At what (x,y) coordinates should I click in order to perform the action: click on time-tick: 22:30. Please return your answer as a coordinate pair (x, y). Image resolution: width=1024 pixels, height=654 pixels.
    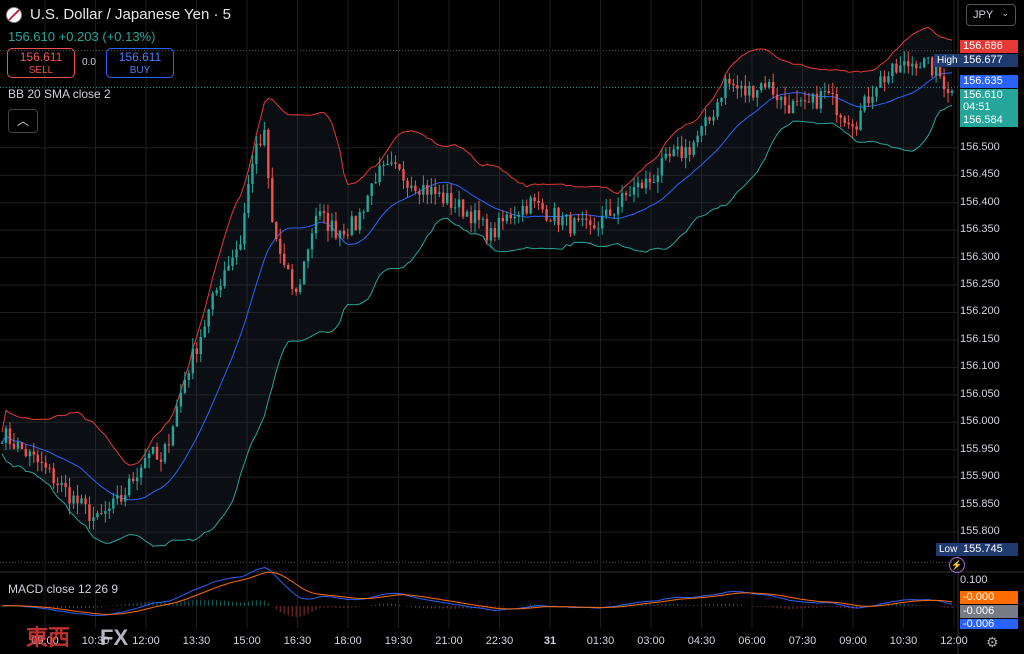
    Looking at the image, I should click on (499, 641).